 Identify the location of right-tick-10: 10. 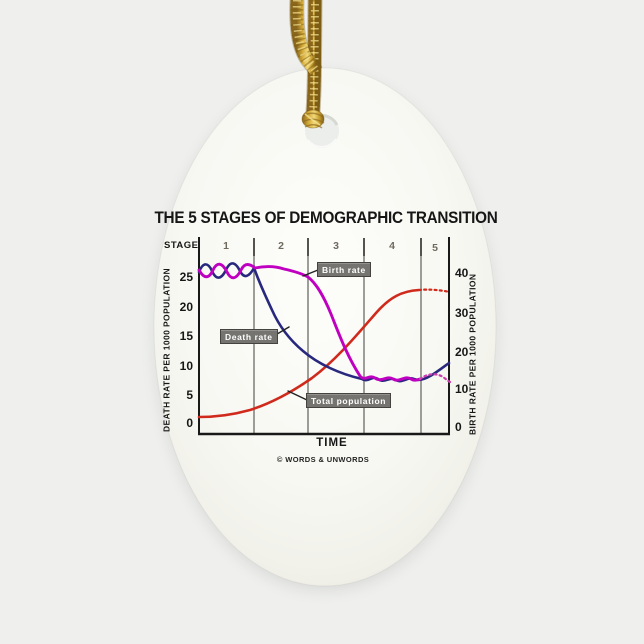
(462, 389).